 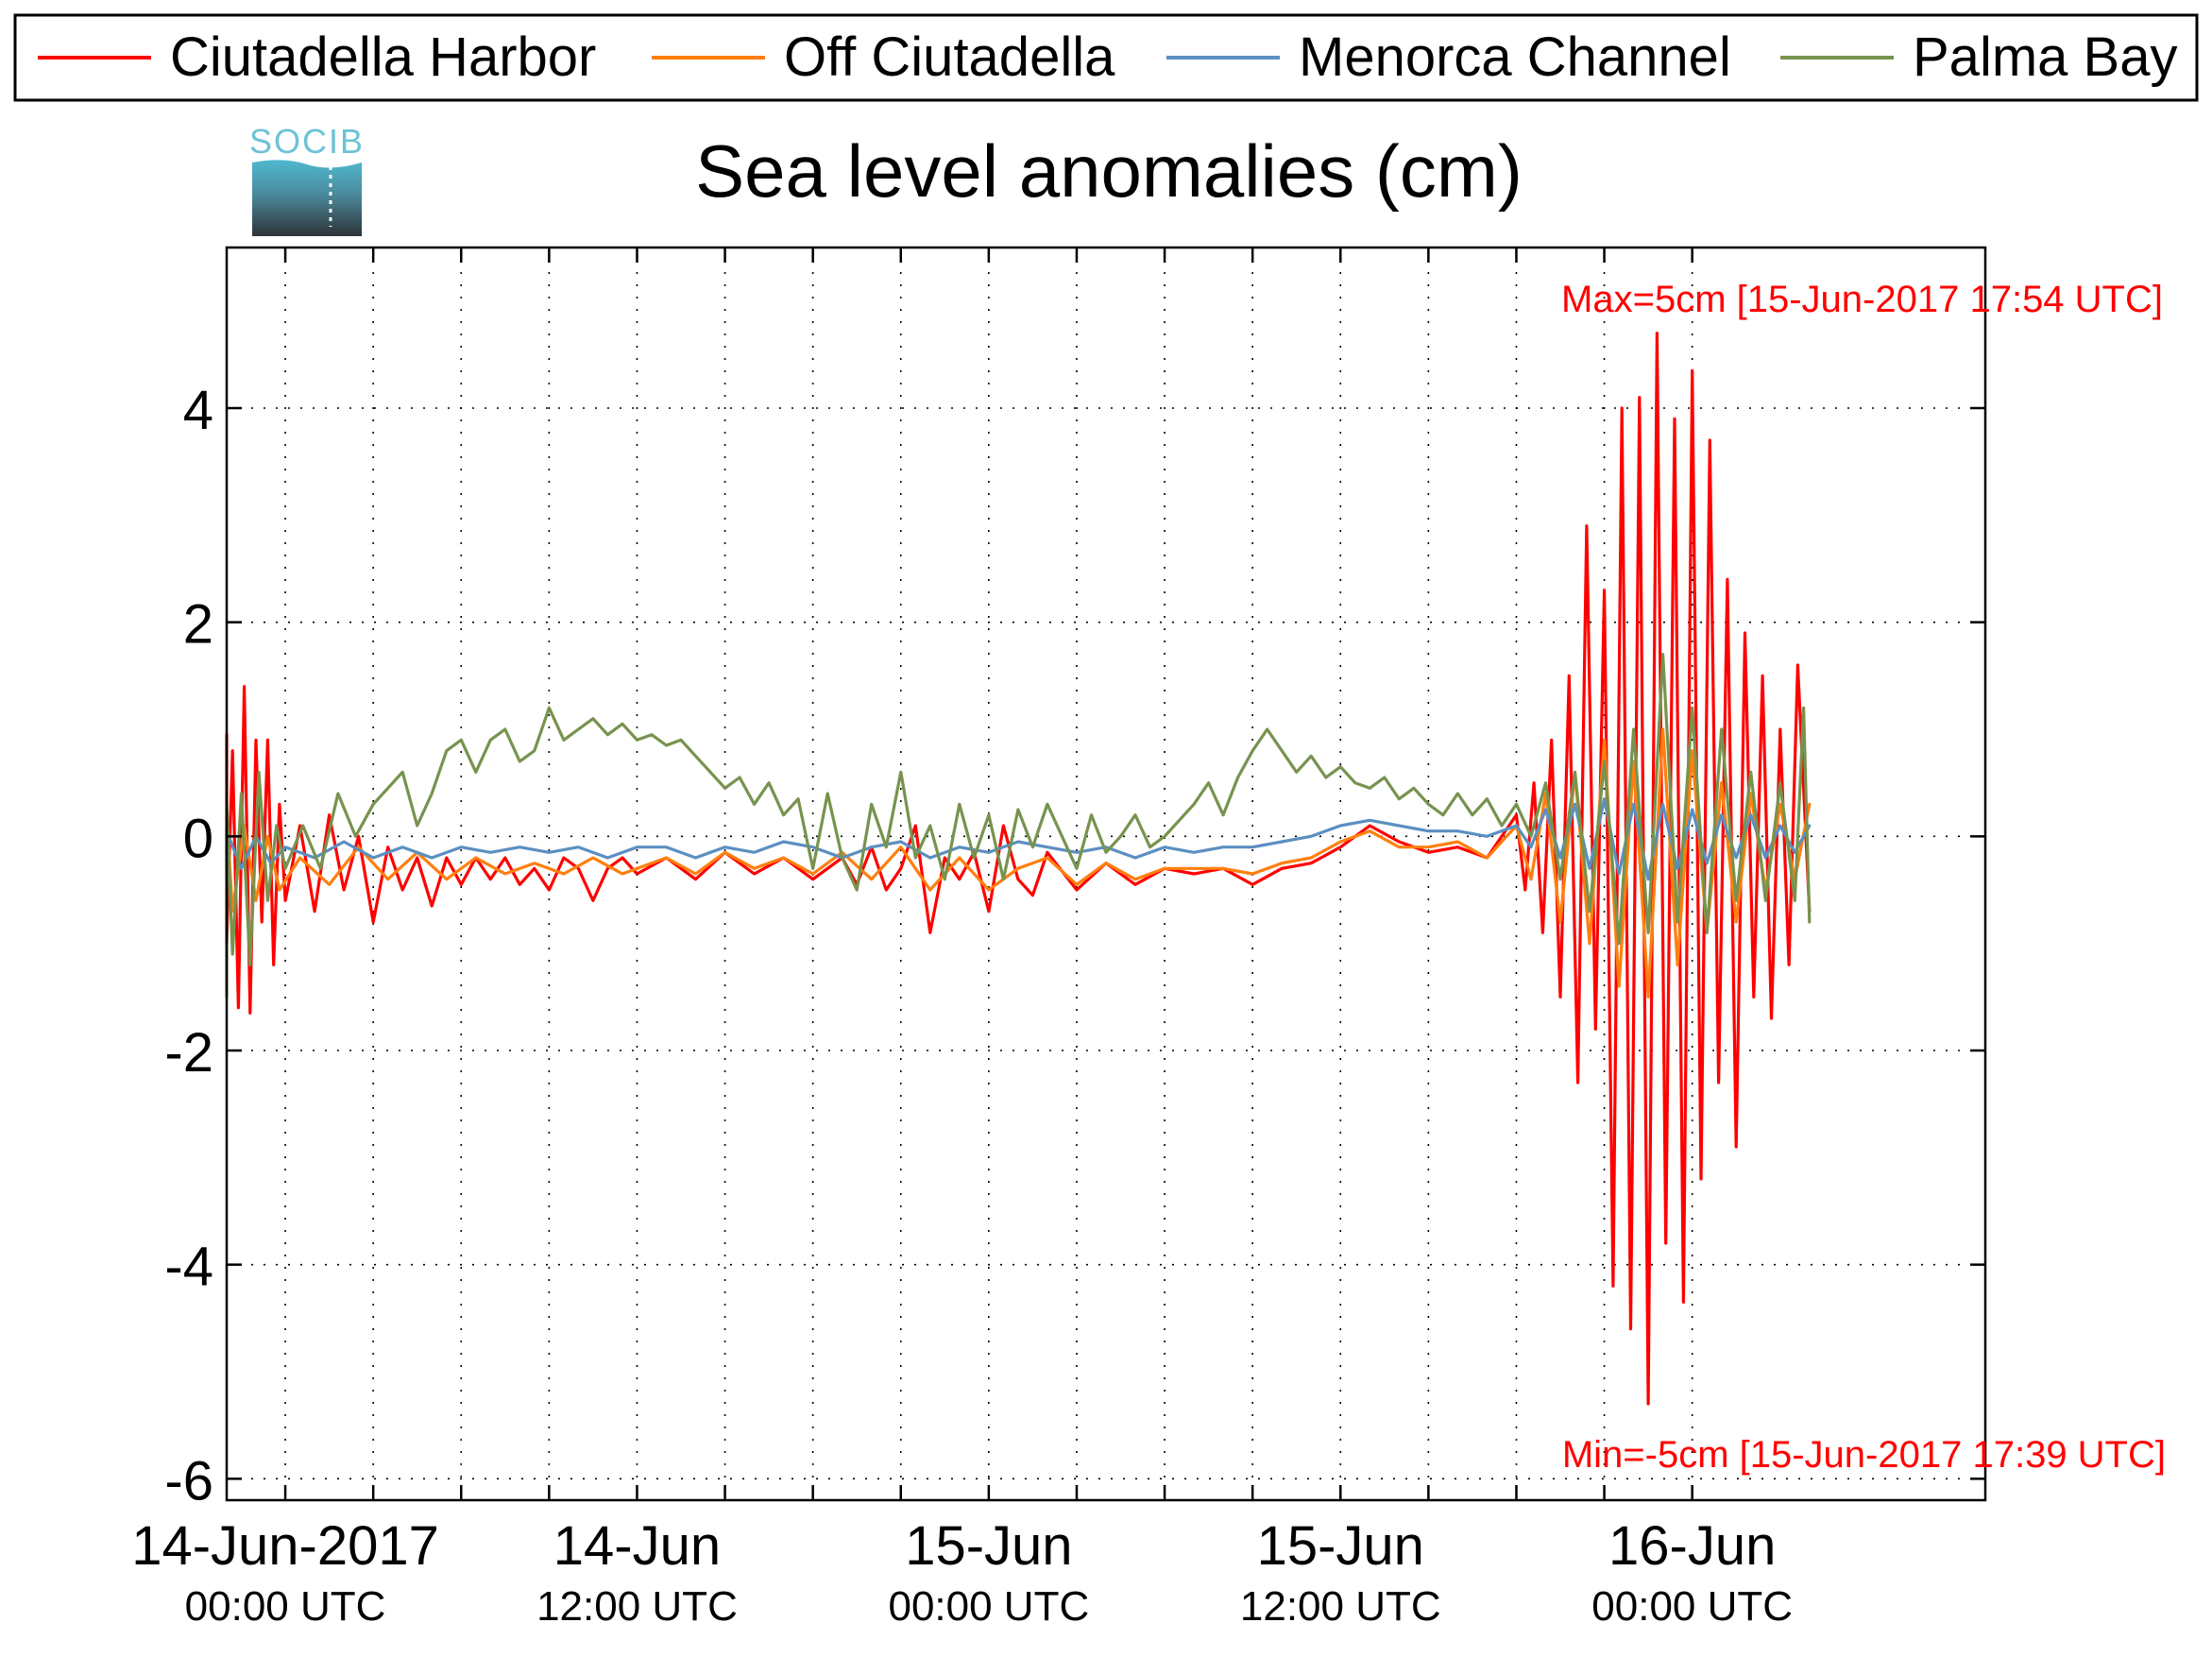 I want to click on y-tick-label-4: -4, so click(x=188, y=1267).